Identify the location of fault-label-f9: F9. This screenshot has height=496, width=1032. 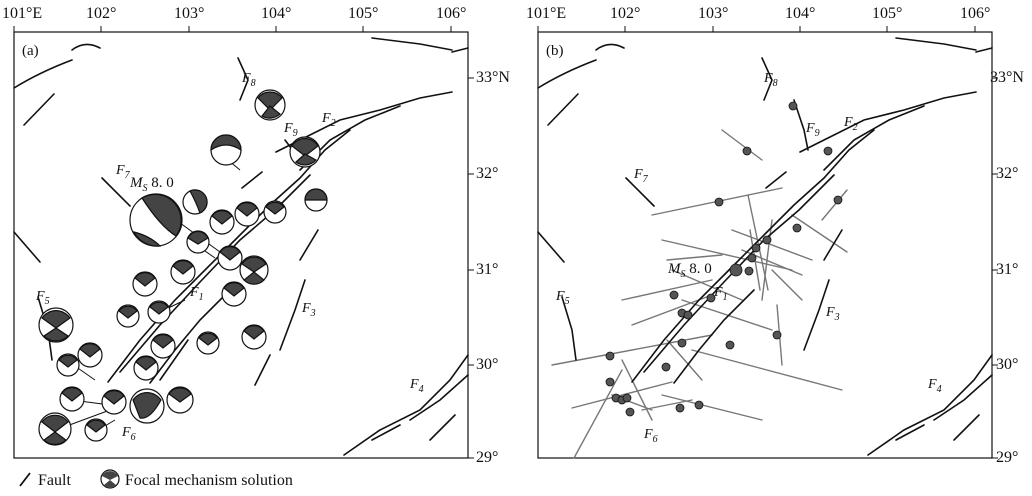
(291, 130).